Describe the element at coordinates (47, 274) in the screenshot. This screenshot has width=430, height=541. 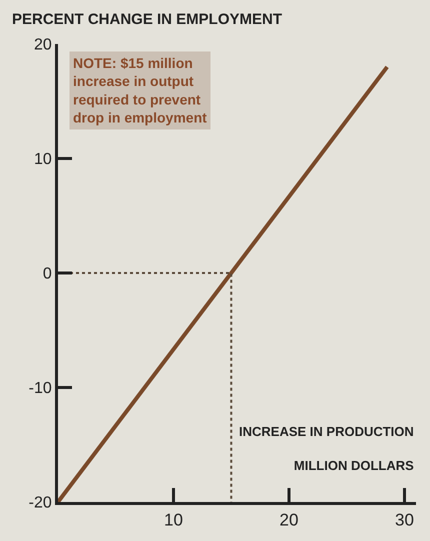
I see `y-tick-label: 0` at that location.